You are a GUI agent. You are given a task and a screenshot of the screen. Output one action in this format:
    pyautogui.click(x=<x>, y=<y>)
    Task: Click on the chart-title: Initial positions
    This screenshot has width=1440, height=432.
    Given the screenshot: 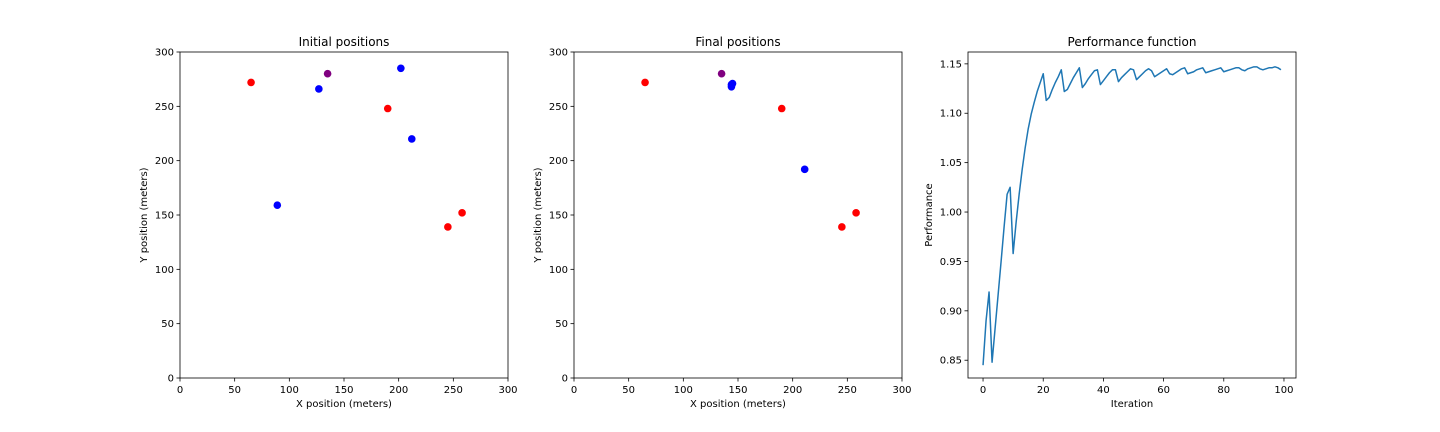 What is the action you would take?
    pyautogui.click(x=344, y=42)
    